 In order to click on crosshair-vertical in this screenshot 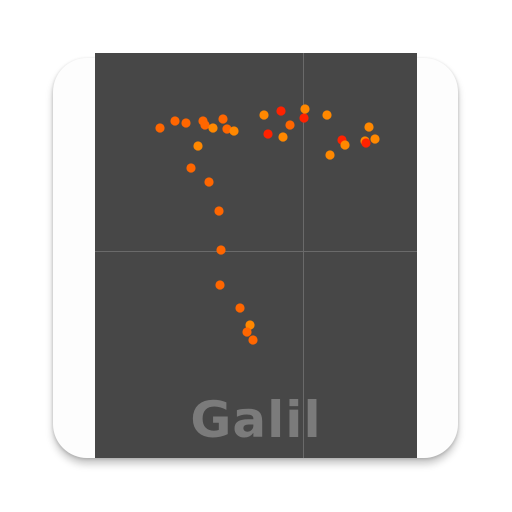, I will do `click(303, 255)`.